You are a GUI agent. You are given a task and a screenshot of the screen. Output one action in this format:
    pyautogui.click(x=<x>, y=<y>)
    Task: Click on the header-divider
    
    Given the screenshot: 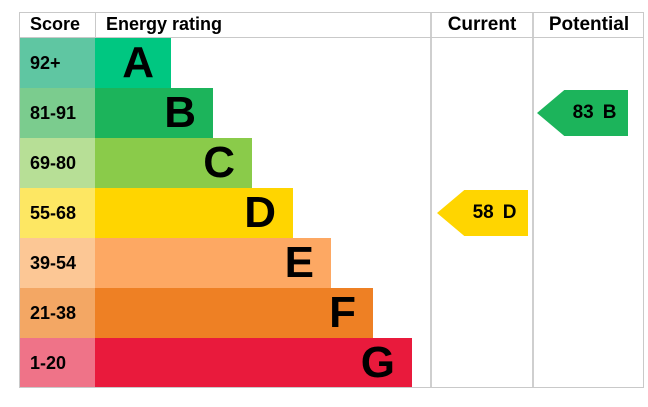 What is the action you would take?
    pyautogui.click(x=331, y=37)
    